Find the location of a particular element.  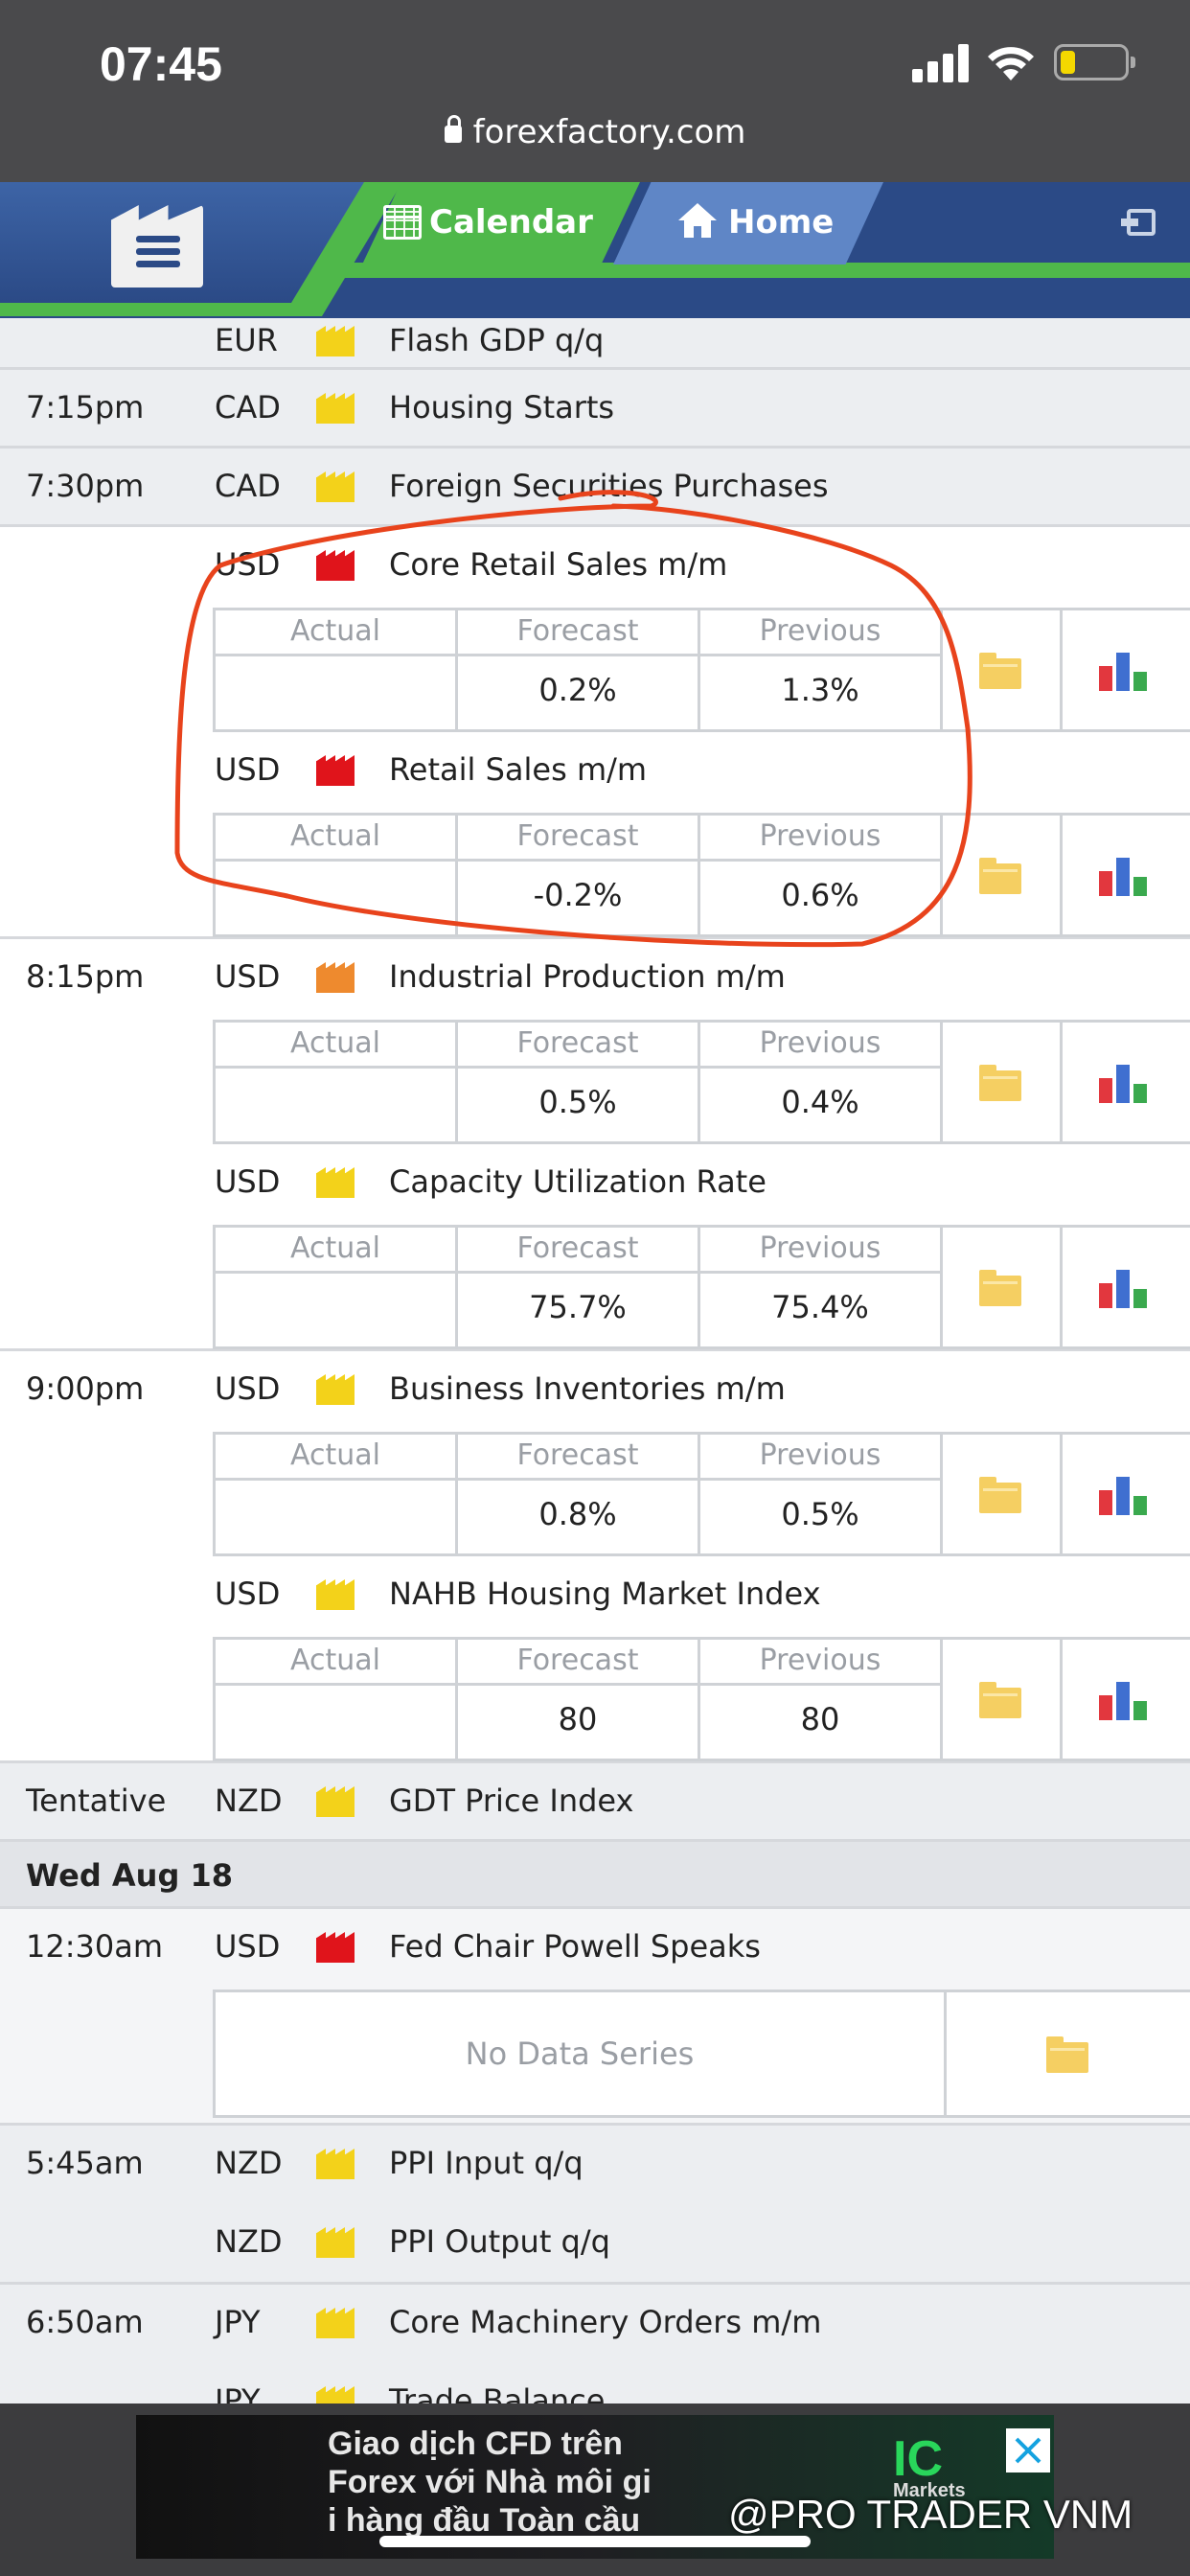

impact-high-icon is located at coordinates (335, 1947).